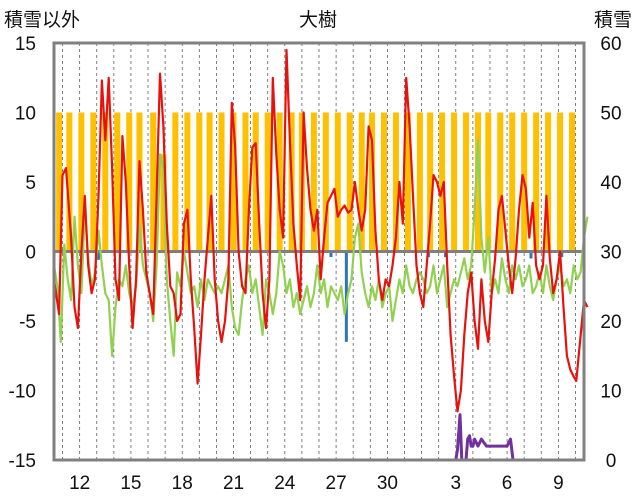 The image size is (636, 501). Describe the element at coordinates (285, 483) in the screenshot. I see `x-tick-label: 24` at that location.